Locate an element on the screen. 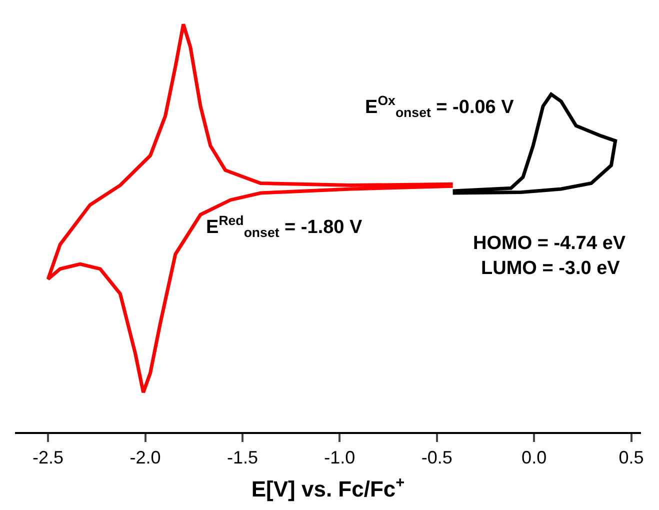  annotation: E$^{Ox}$$_{onset}$ = -0.06 V is located at coordinates (439, 106).